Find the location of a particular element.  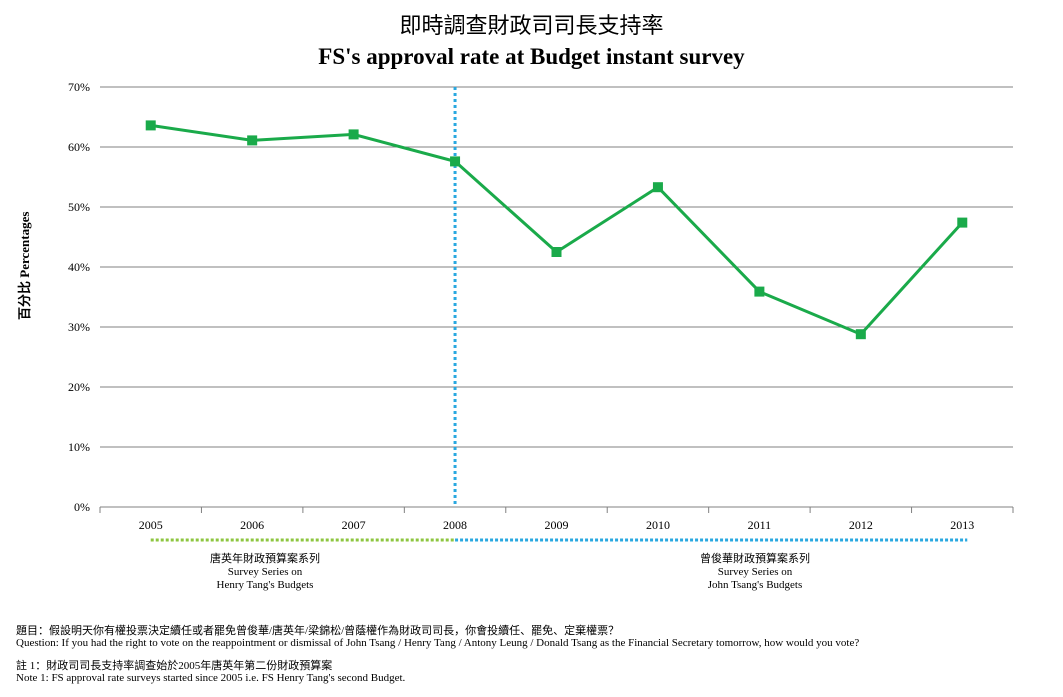

y-tick-label: 60% is located at coordinates (79, 147).